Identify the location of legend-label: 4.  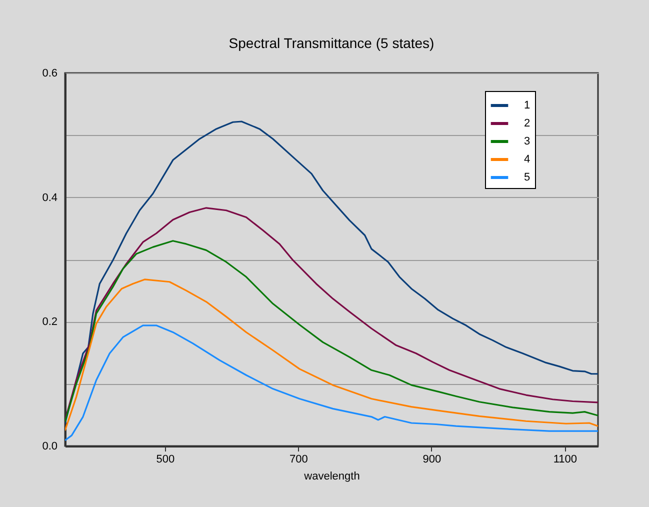
(527, 160).